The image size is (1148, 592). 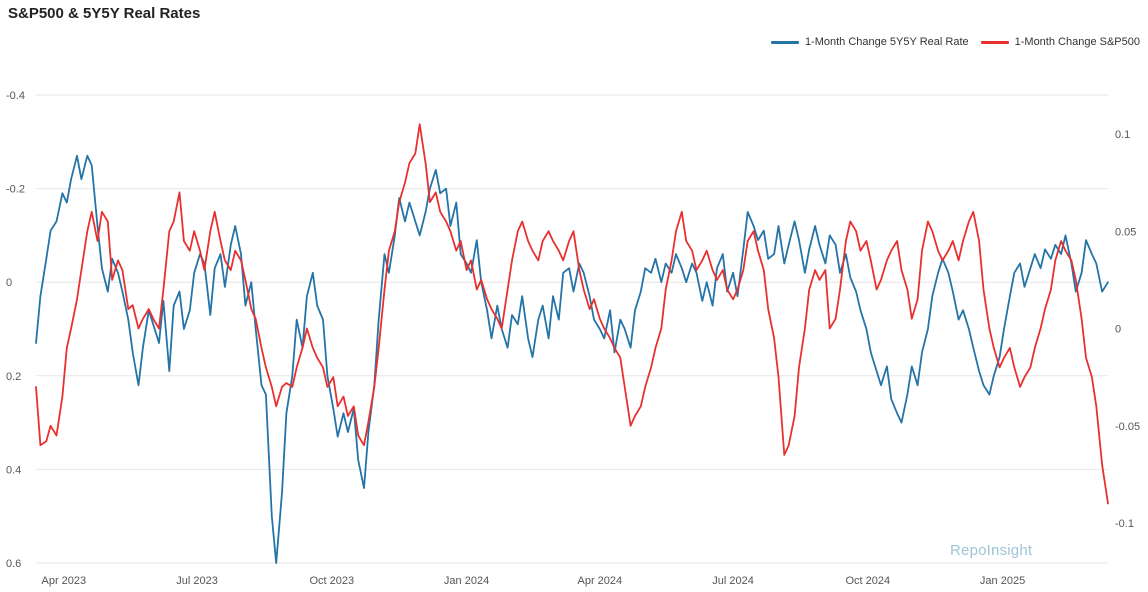 I want to click on legend-item-sp500: 1-Month Change S&P500, so click(x=1060, y=42).